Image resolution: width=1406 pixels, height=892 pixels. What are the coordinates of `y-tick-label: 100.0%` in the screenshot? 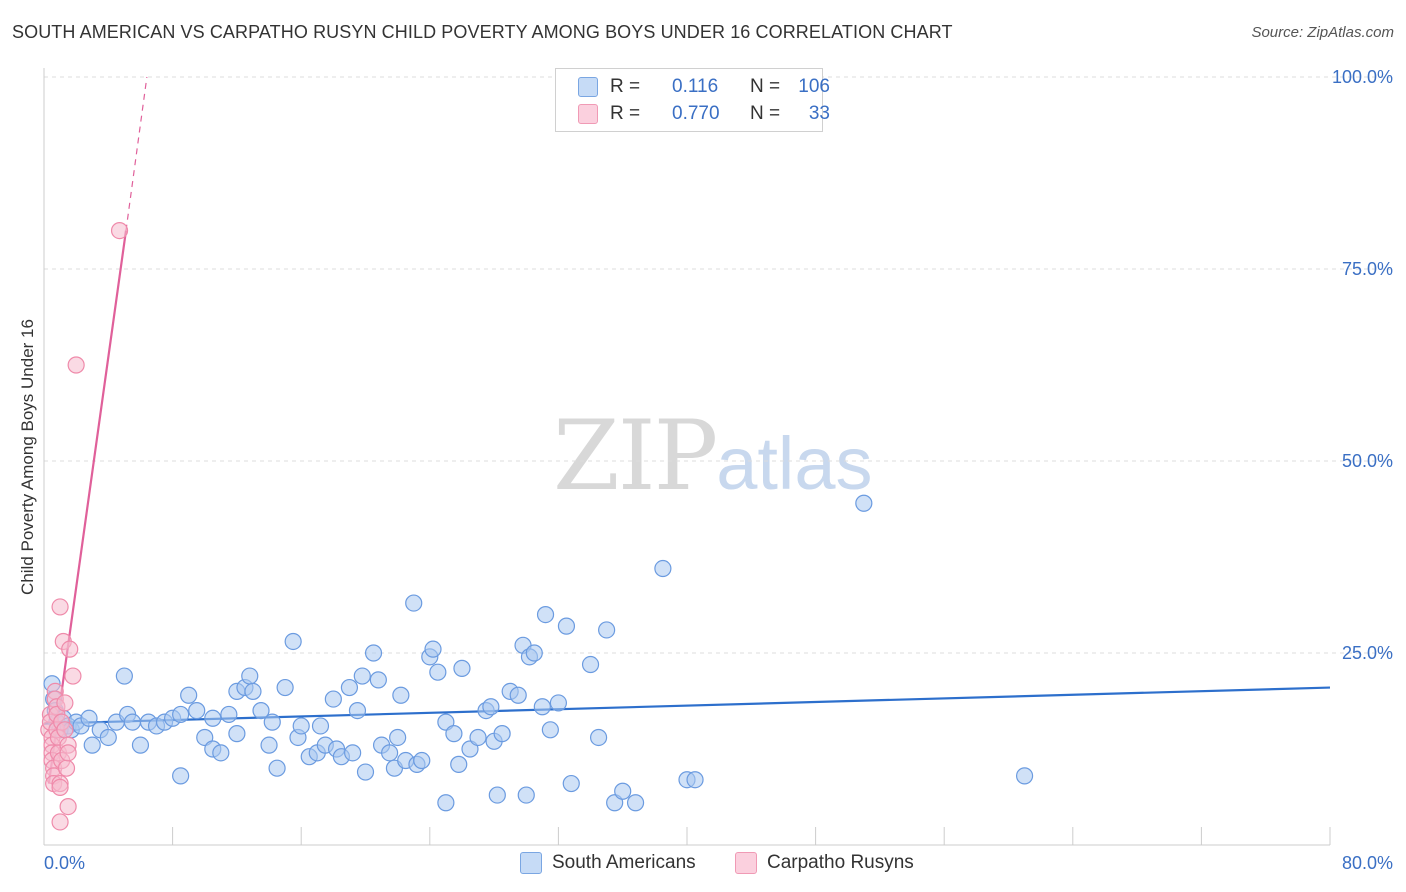 It's located at (1362, 77).